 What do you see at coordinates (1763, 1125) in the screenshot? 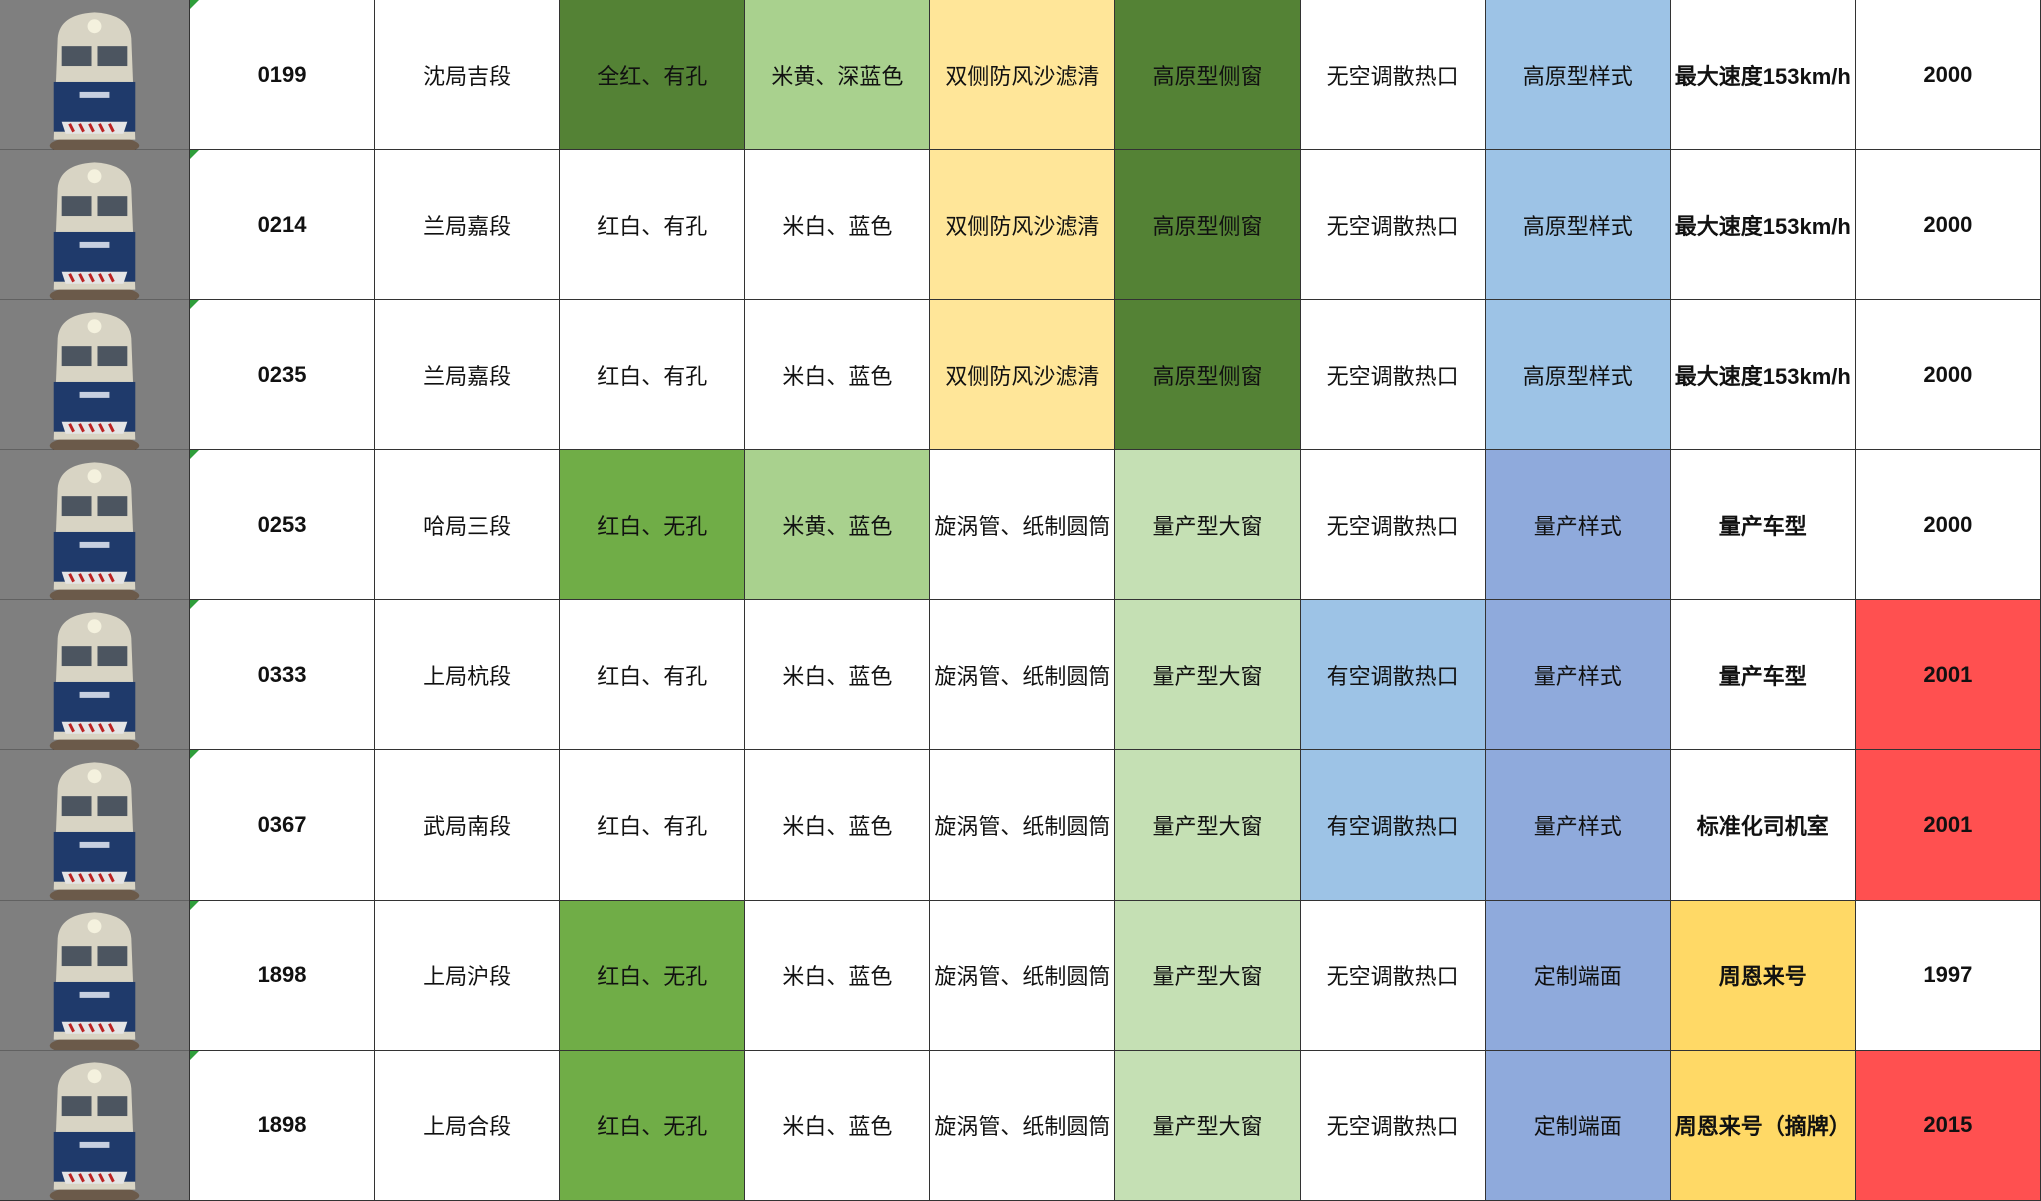
I see `table-cell: 周恩来号（摘牌）` at bounding box center [1763, 1125].